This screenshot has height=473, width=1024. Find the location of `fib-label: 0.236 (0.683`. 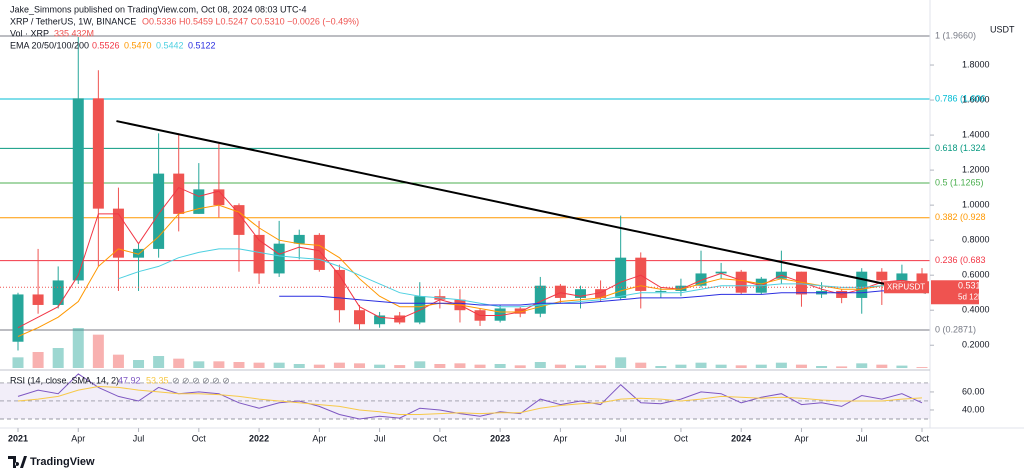

fib-label: 0.236 (0.683 is located at coordinates (960, 260).